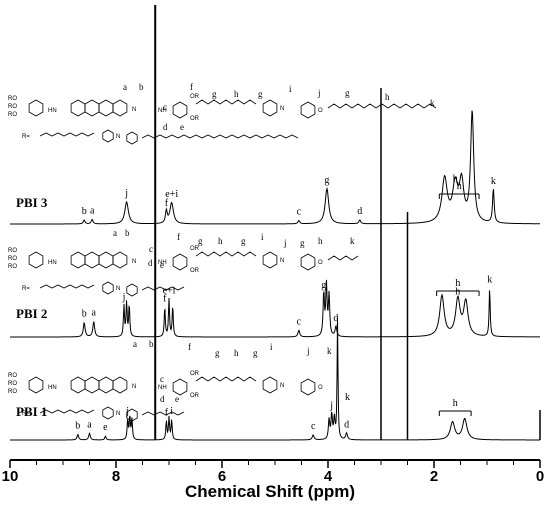 This screenshot has height=526, width=550. What do you see at coordinates (116, 476) in the screenshot?
I see `x-tick-label: 8` at bounding box center [116, 476].